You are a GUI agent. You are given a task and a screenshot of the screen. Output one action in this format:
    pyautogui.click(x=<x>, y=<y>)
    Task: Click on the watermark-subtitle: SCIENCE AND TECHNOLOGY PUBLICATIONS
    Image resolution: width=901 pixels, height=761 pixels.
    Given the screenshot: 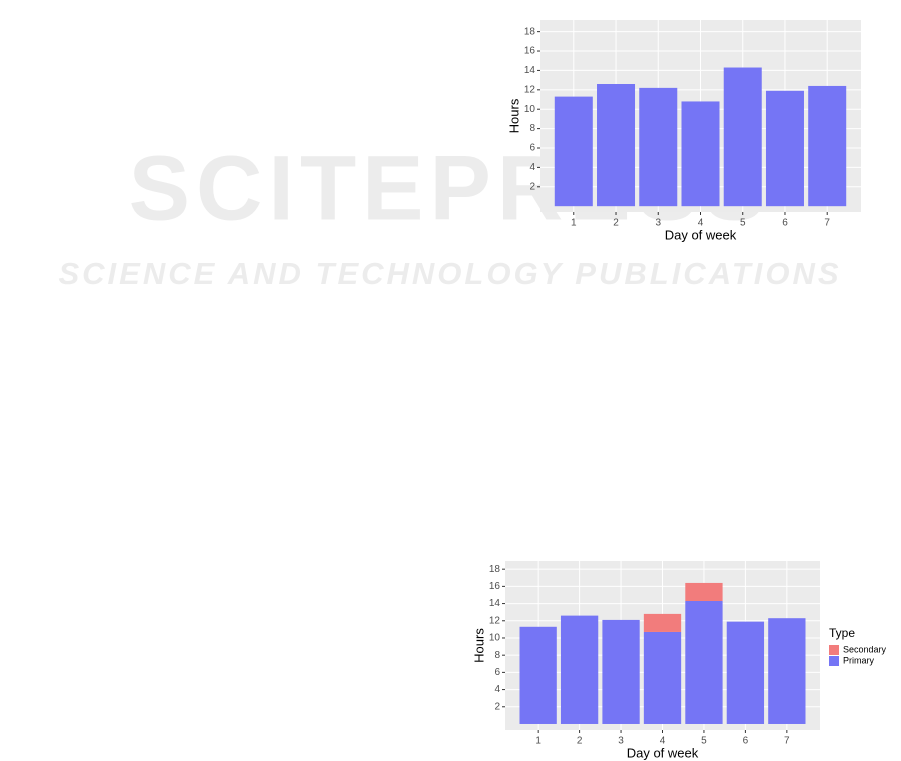 What is the action you would take?
    pyautogui.click(x=449, y=273)
    